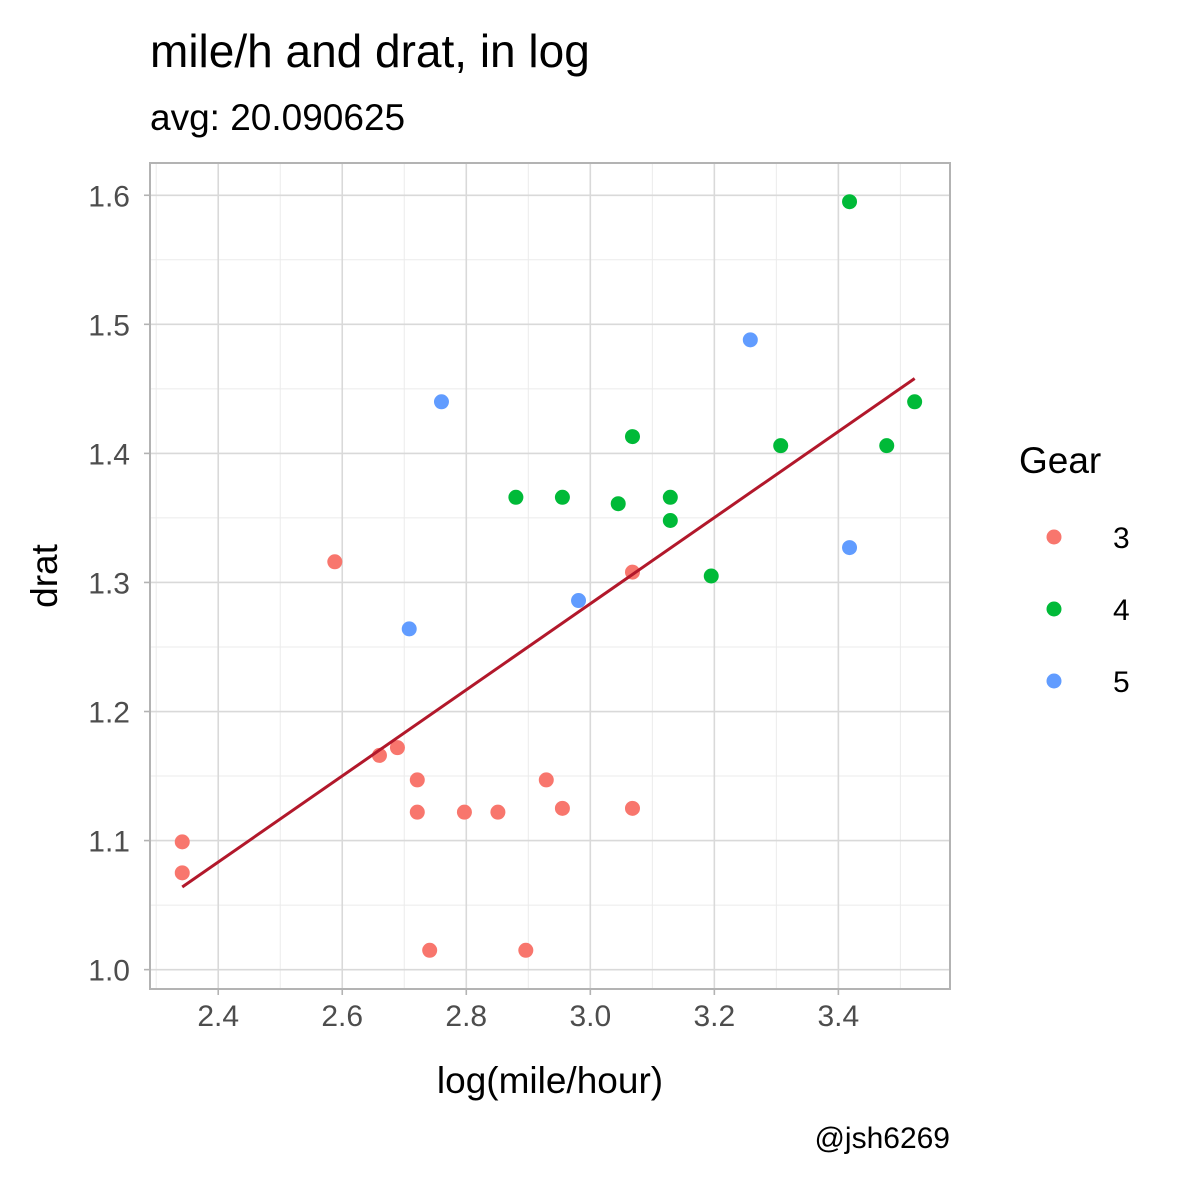 This screenshot has height=1181, width=1181. What do you see at coordinates (839, 1016) in the screenshot?
I see `x-tick-label: 3.4` at bounding box center [839, 1016].